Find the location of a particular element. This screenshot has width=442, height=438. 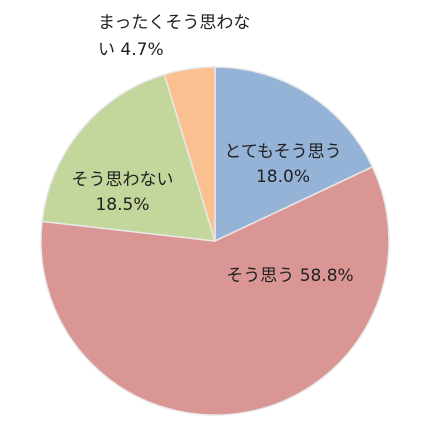

category-label: そう思う is located at coordinates (260, 276).